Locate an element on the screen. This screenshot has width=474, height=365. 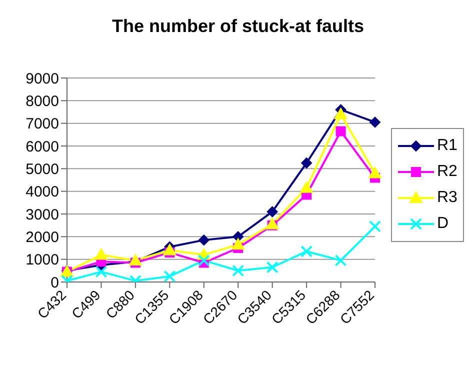
y-tick-label: 9000 is located at coordinates (42, 79).